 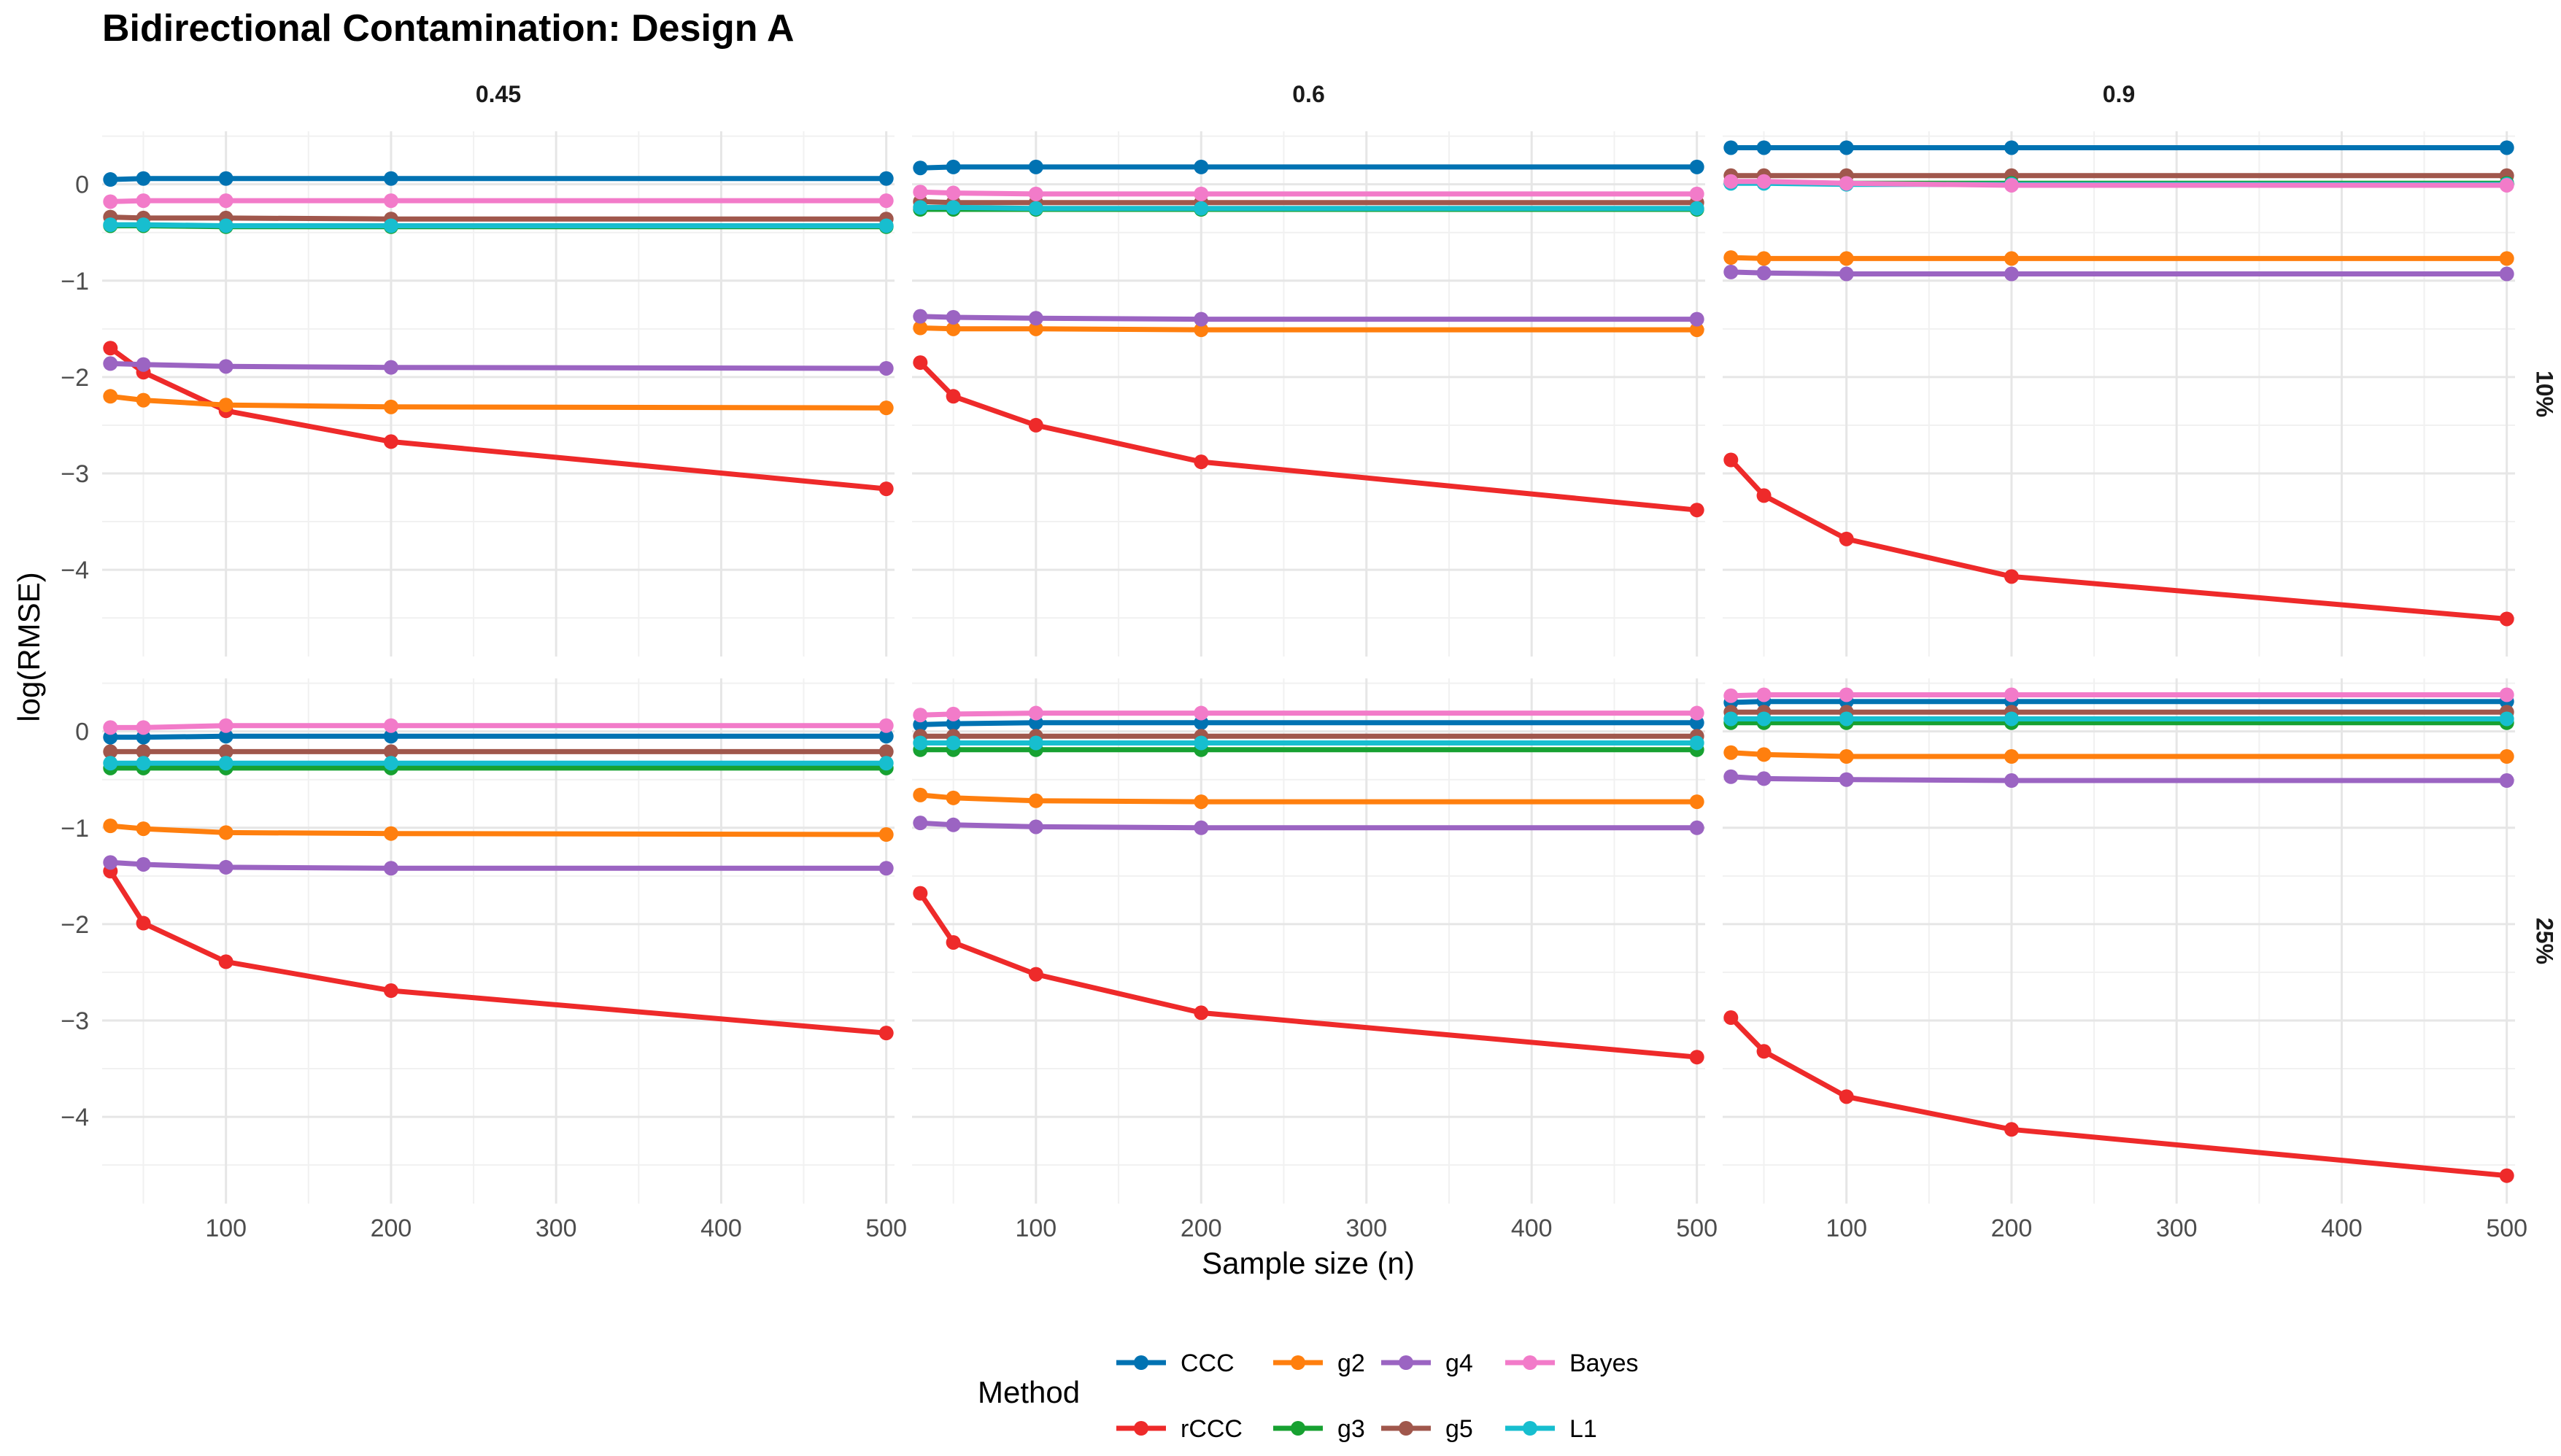 I want to click on x-tick-label: 500, so click(x=1697, y=1228).